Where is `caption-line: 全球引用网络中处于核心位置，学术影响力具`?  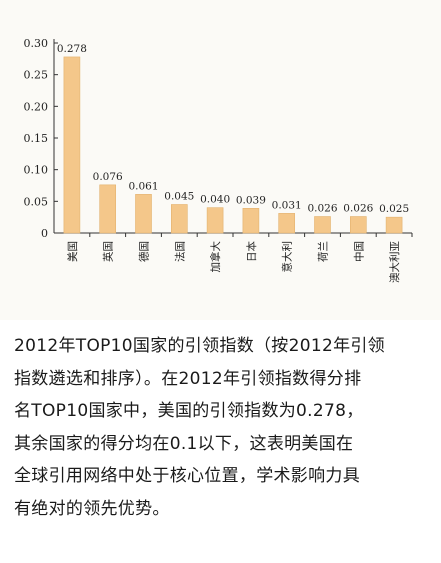
caption-line: 全球引用网络中处于核心位置，学术影响力具 is located at coordinates (187, 476).